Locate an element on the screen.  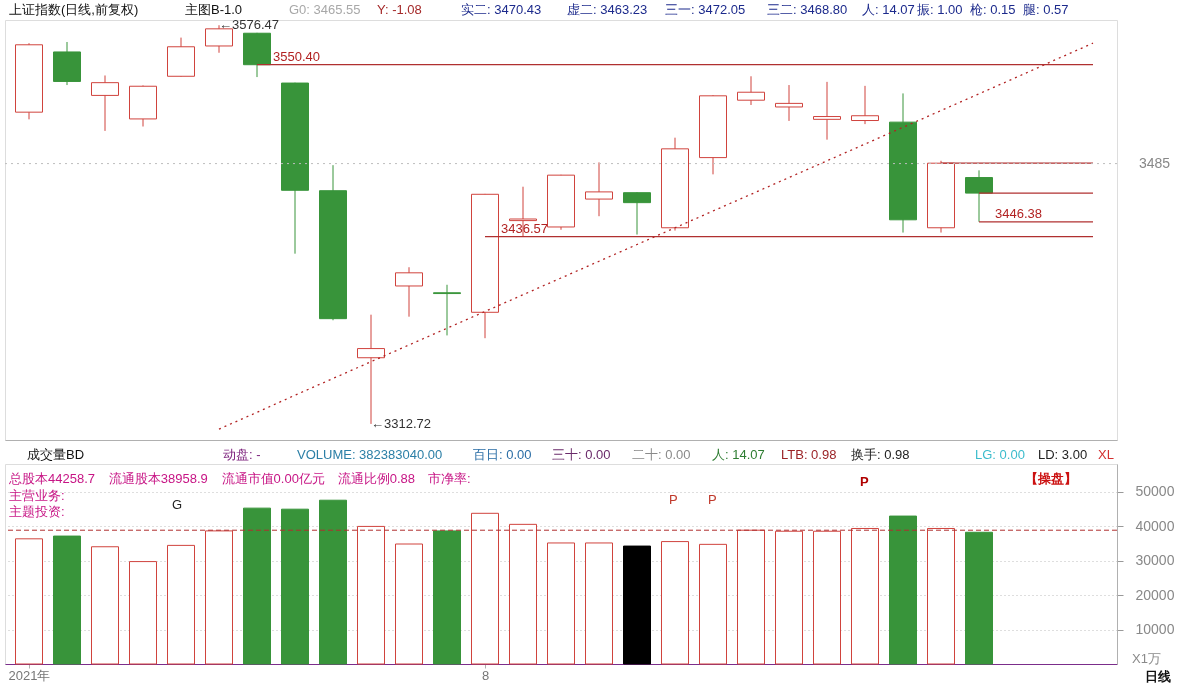
text: 二十: 0.00 is located at coordinates (661, 454).